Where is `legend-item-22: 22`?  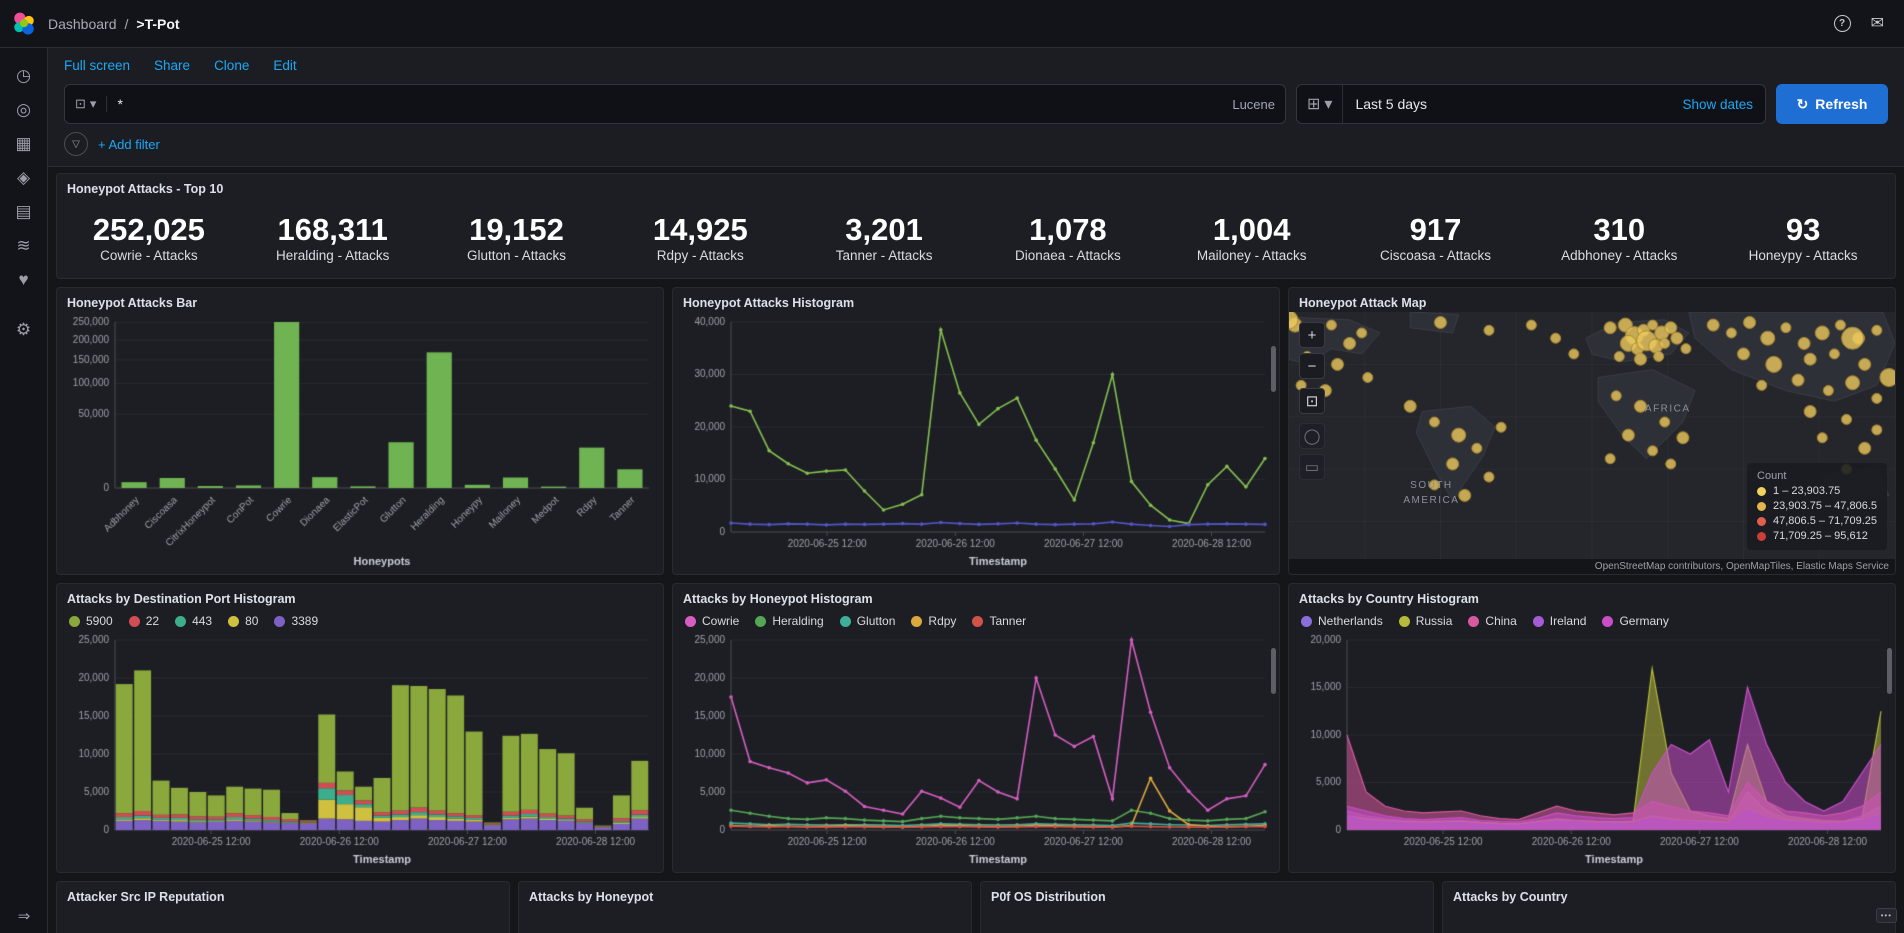 legend-item-22: 22 is located at coordinates (143, 621).